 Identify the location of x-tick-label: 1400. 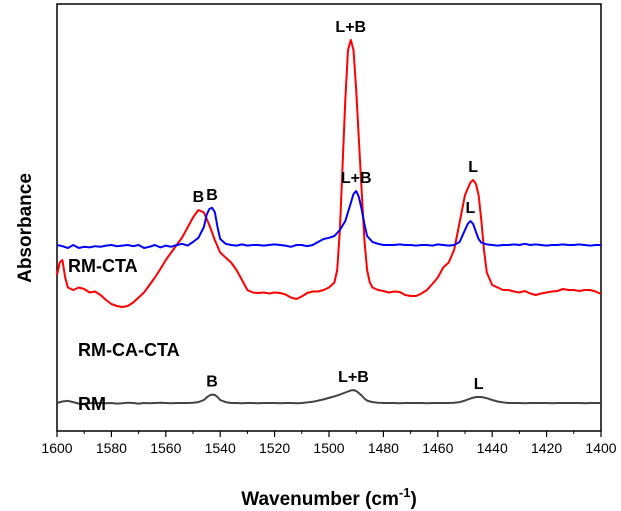
(600, 448).